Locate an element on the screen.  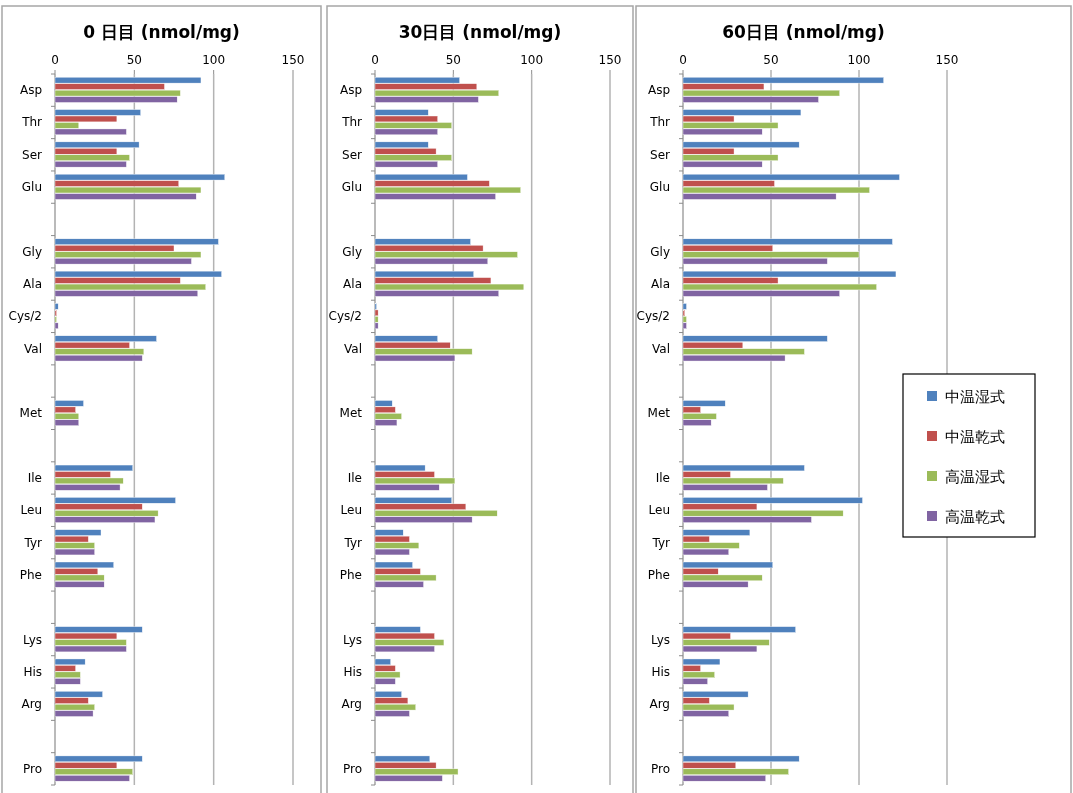
chart-title: 60日目 (nmol/mg) is located at coordinates (803, 32).